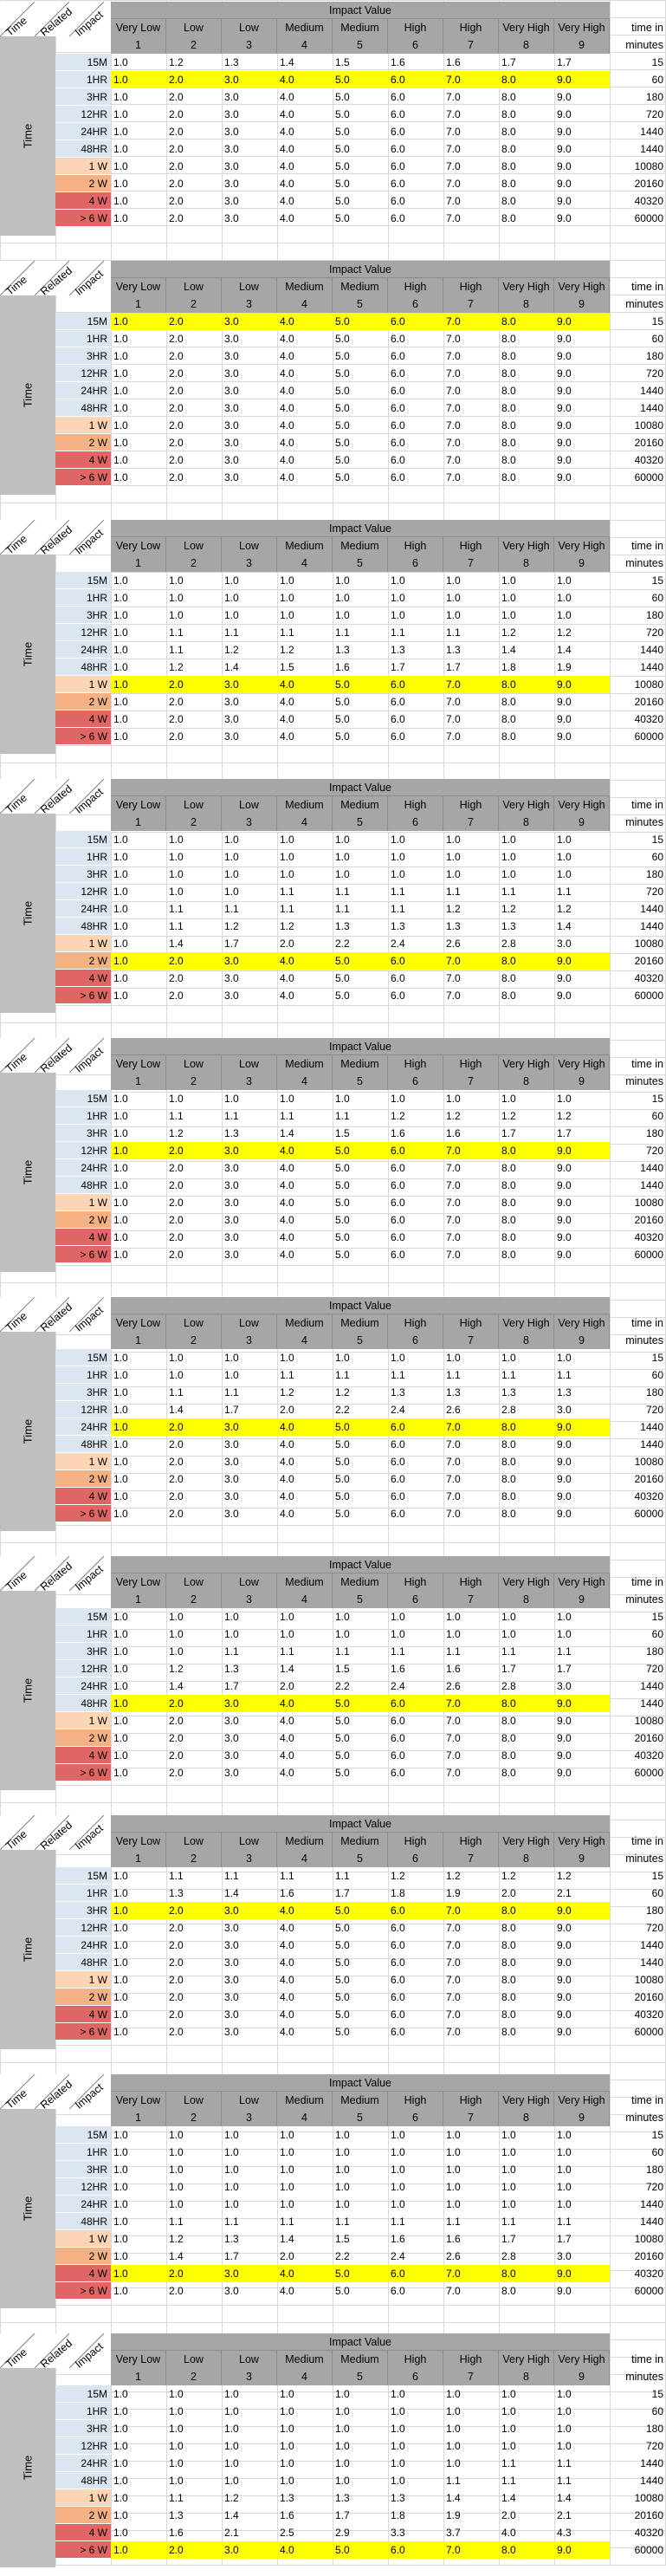 This screenshot has height=2576, width=666. Describe the element at coordinates (333, 149) in the screenshot. I see `table-row: 48HR 1.0 2.0 3.0 4.0 5.0 6.0 7.0 8.0 9.0 1440` at that location.